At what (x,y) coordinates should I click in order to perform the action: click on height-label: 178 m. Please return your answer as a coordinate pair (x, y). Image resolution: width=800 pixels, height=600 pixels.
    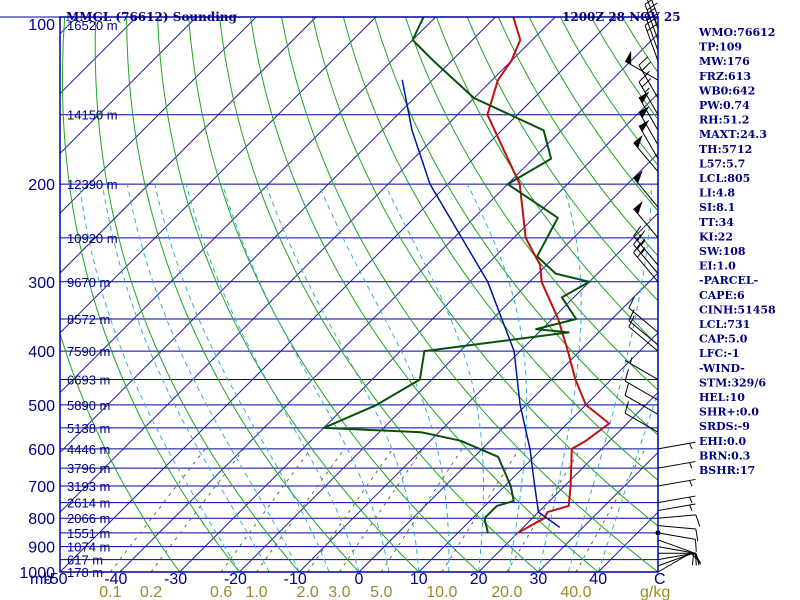
    Looking at the image, I should click on (85, 572).